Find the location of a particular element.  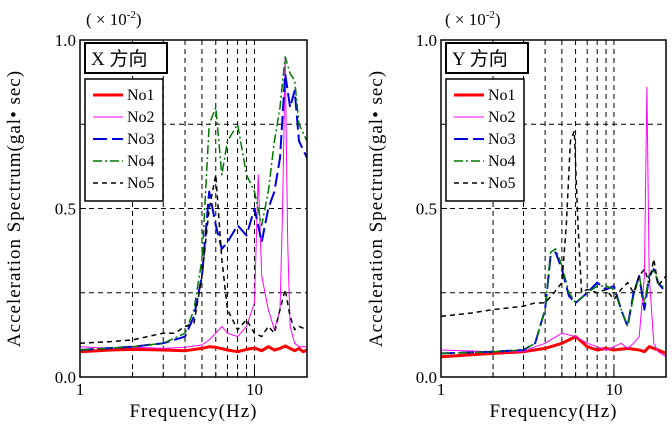

badge-label: X 方向 is located at coordinates (119, 59).